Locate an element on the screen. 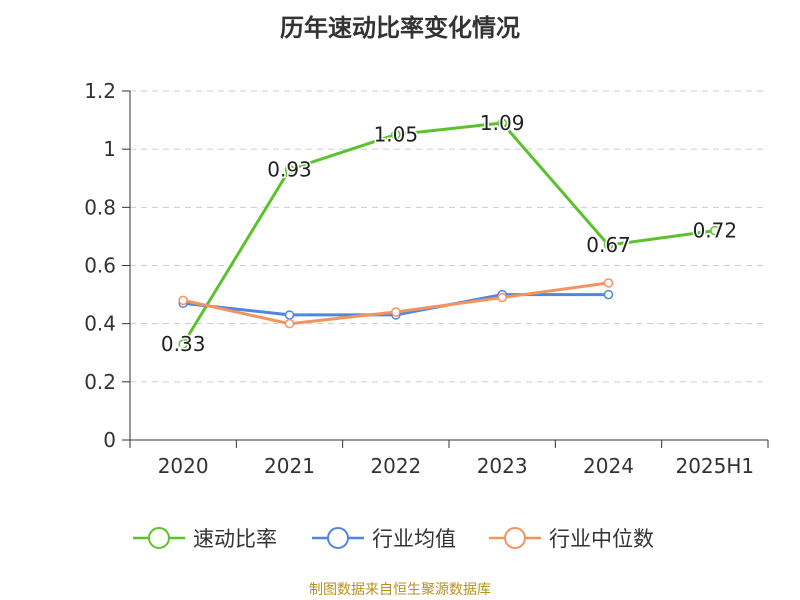 The image size is (800, 600). legend-item: 速动比率 is located at coordinates (205, 538).